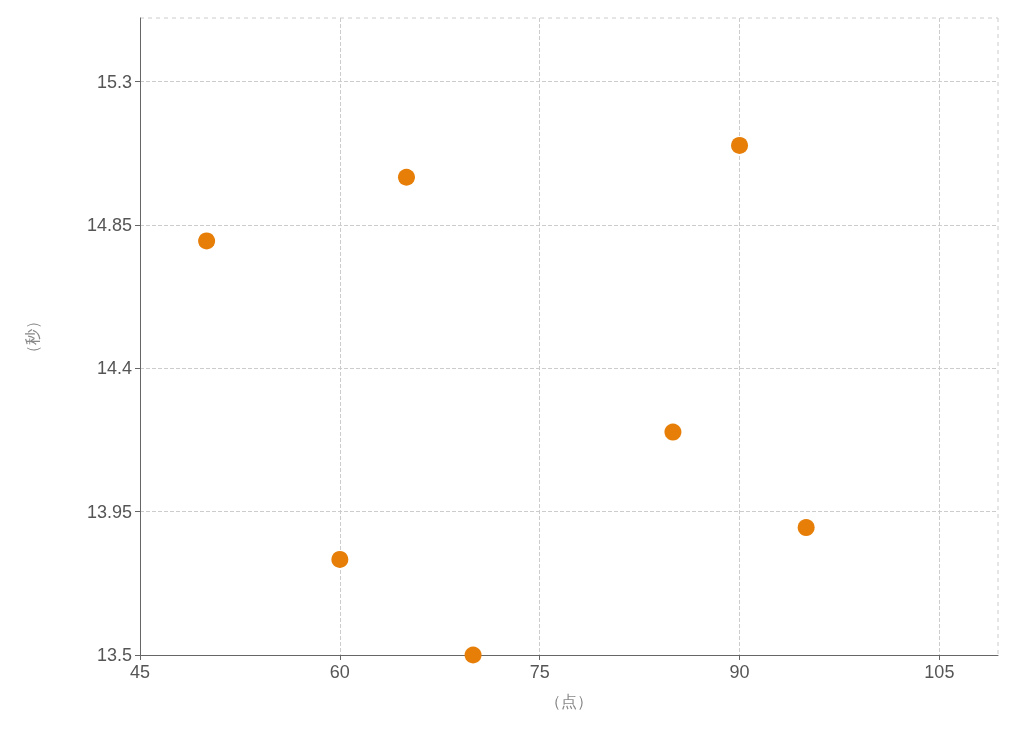  Describe the element at coordinates (114, 81) in the screenshot. I see `y-tick-label: 15.3` at that location.